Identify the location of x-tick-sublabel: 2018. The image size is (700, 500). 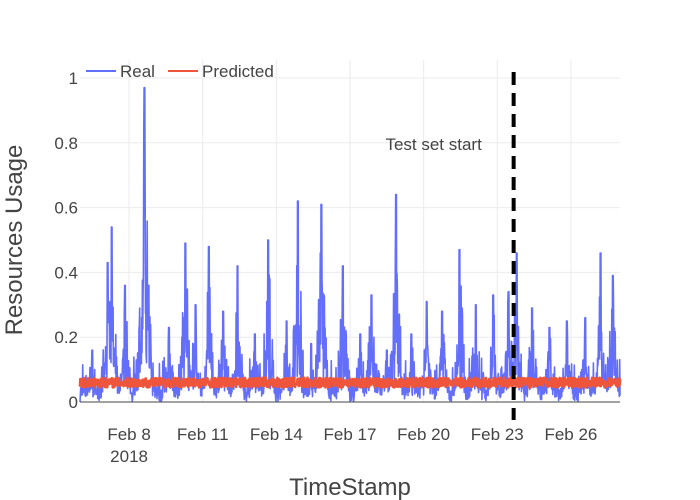
(129, 456).